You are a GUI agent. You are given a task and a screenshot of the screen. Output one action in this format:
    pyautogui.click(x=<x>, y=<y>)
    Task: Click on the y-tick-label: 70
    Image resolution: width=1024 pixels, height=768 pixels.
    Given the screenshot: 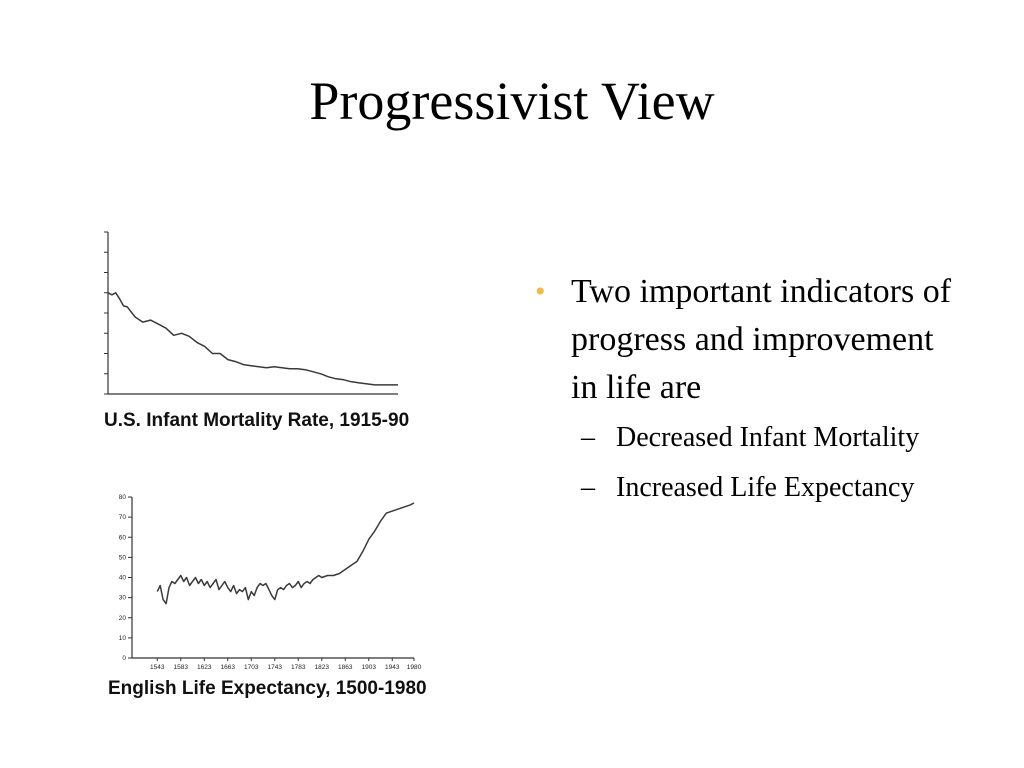 What is the action you would take?
    pyautogui.click(x=123, y=517)
    